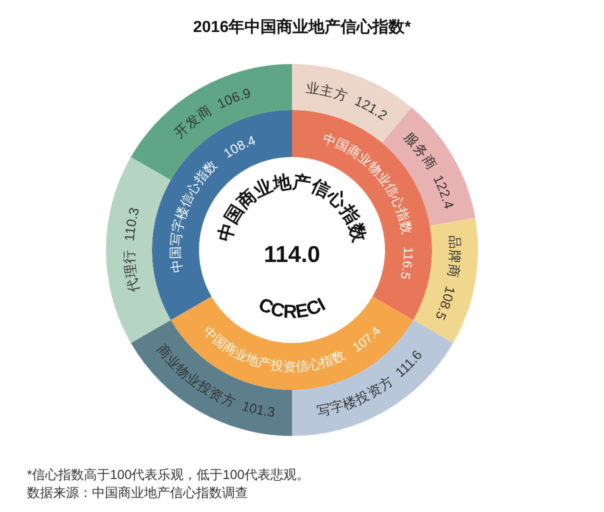 The image size is (604, 512). Describe the element at coordinates (302, 27) in the screenshot. I see `title: 2016年中国商业地产信心指数*` at that location.